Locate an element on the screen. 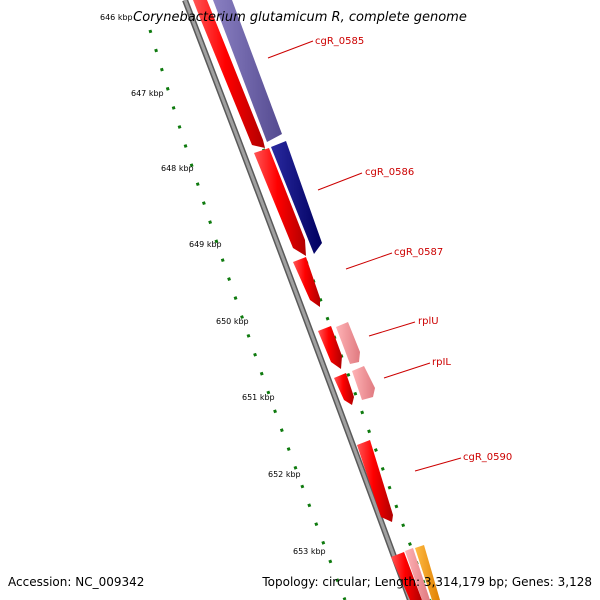 This screenshot has width=600, height=600. scale-label-646: 646 kbp is located at coordinates (116, 17).